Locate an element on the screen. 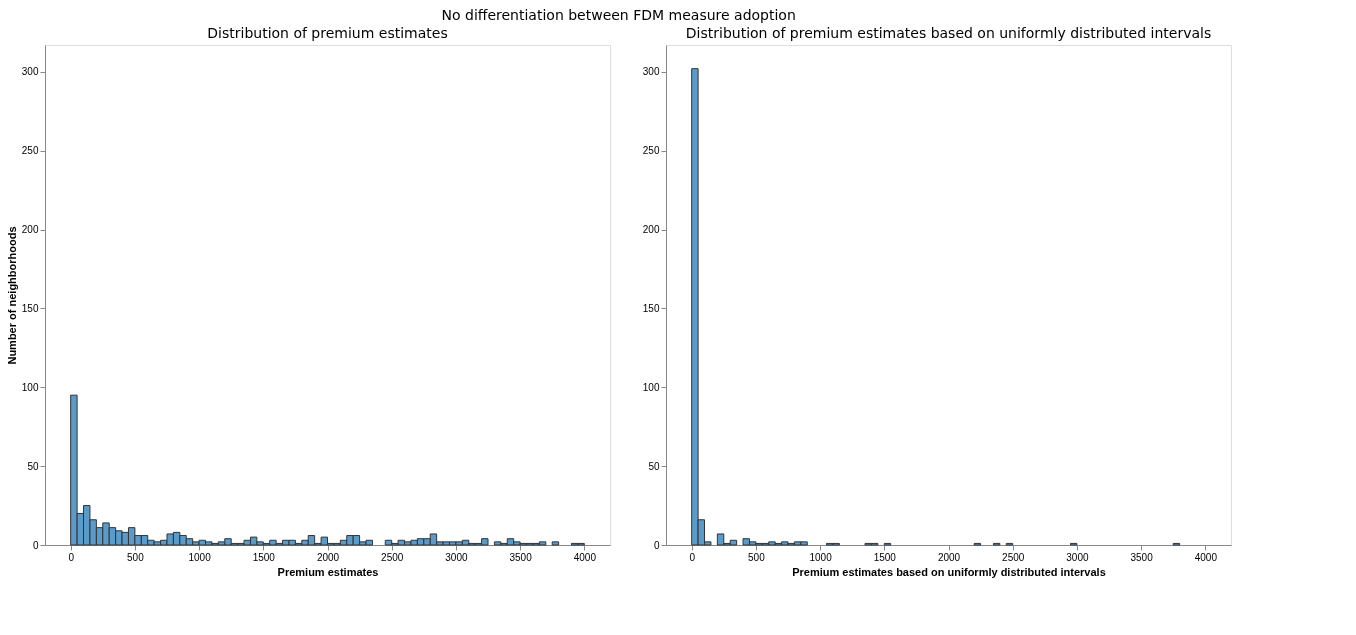  x-axis-title: Premium estimates is located at coordinates (328, 571).